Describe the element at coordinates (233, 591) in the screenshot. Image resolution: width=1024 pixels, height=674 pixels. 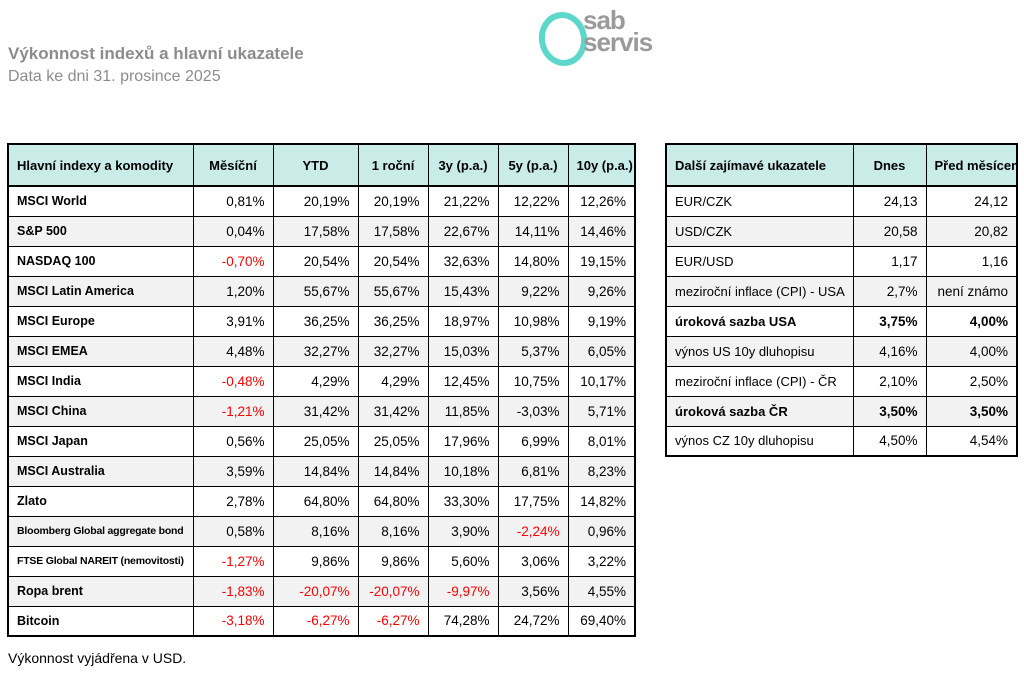
I see `value-cell: -1,83%` at that location.